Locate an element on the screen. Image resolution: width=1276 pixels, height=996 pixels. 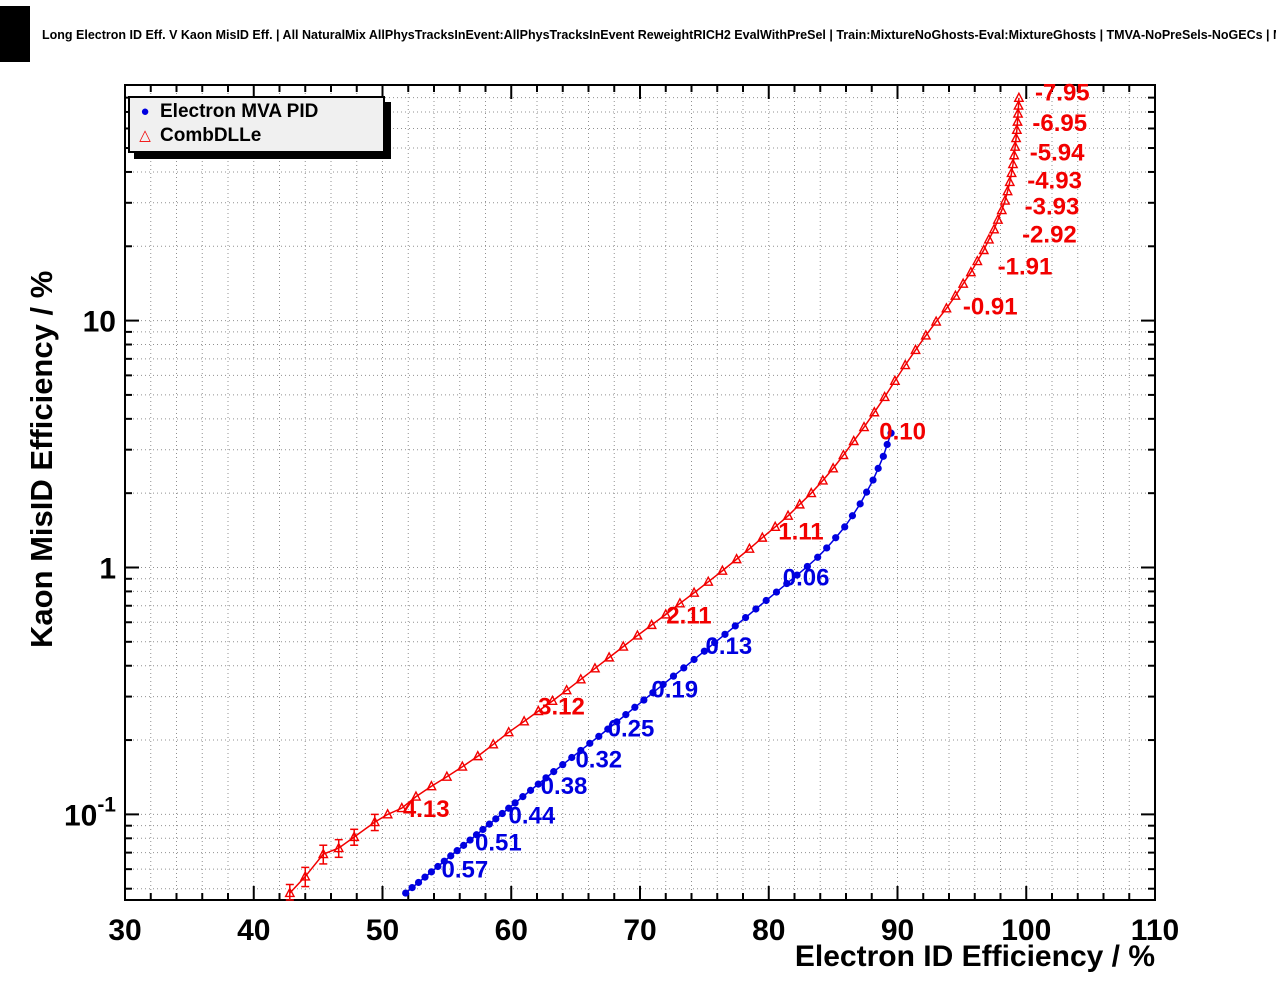
svg-text: 50 is located at coordinates (382, 930).